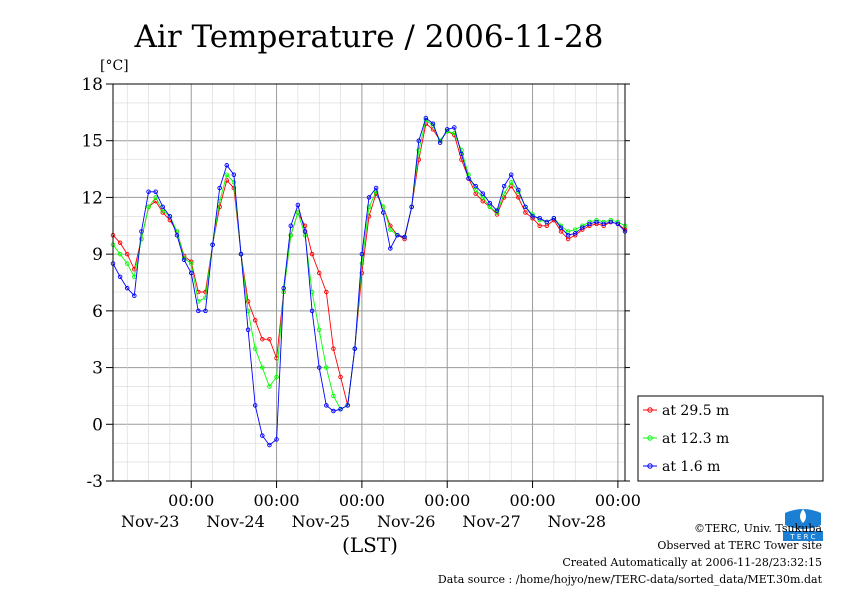  I want to click on x-tick-date-label: Nov-28, so click(577, 521).